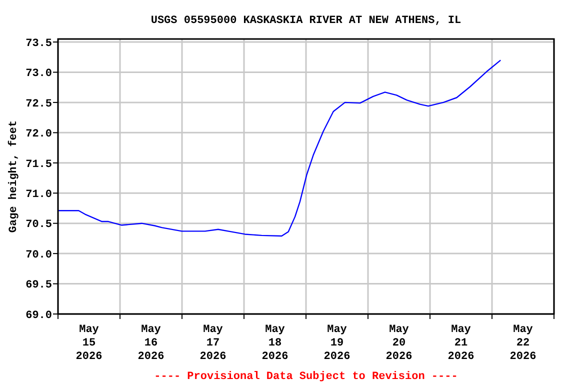 The height and width of the screenshot is (384, 576). I want to click on x-tick-label: May 17 2026, so click(213, 343).